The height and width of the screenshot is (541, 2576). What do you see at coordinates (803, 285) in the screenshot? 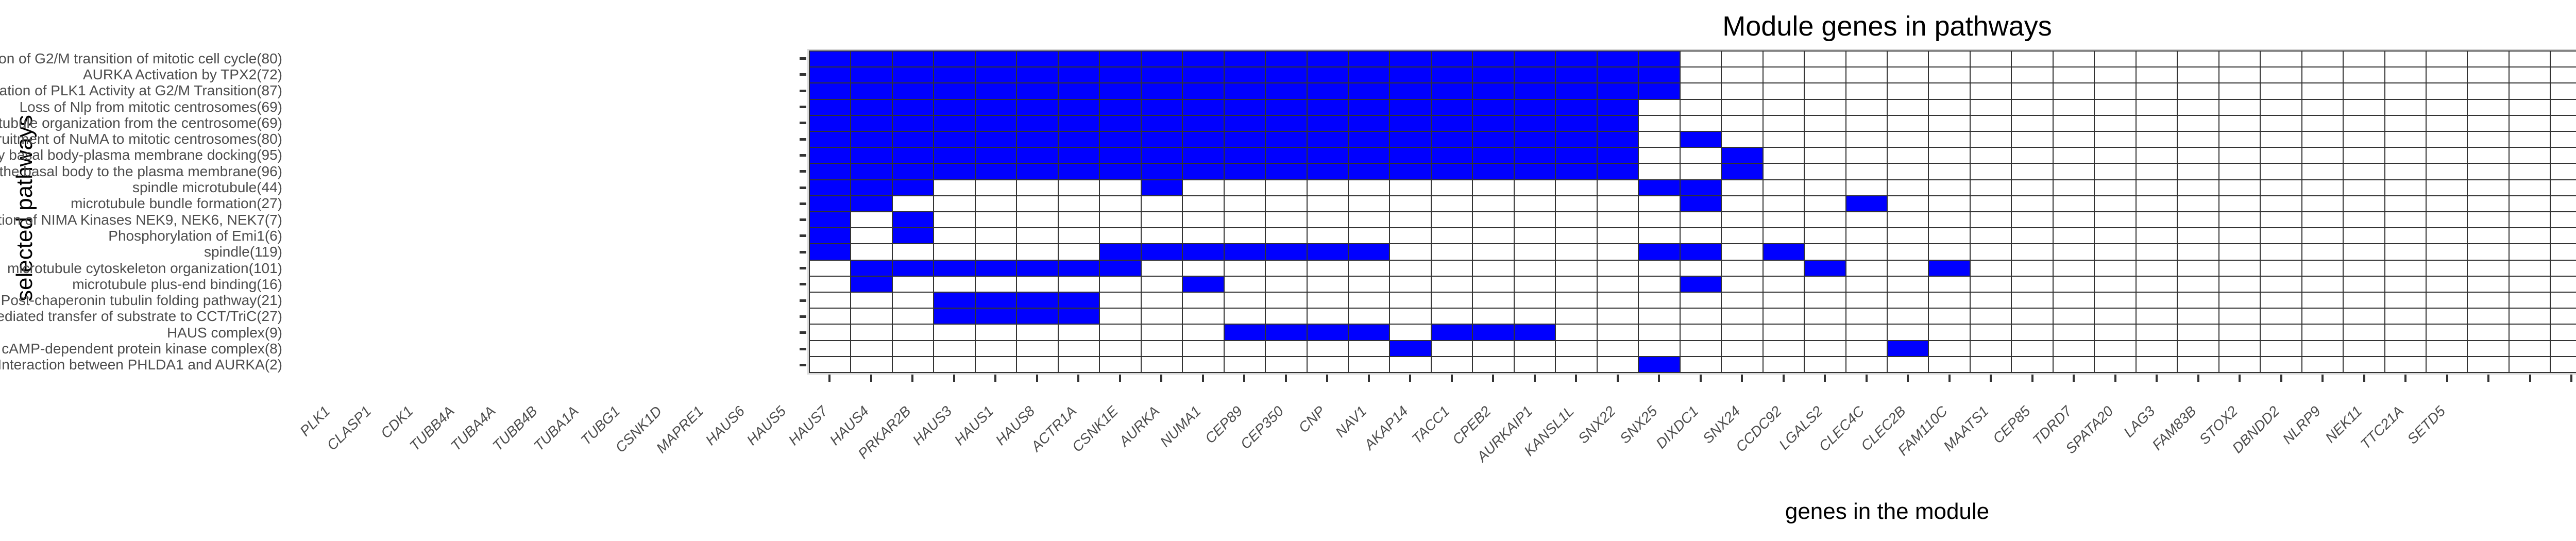
I see `y-tick` at bounding box center [803, 285].